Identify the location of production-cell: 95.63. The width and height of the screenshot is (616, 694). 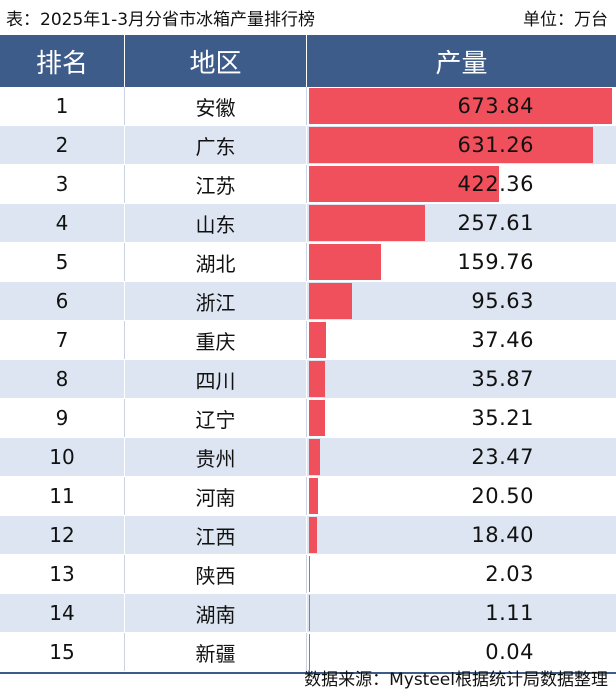
(461, 301).